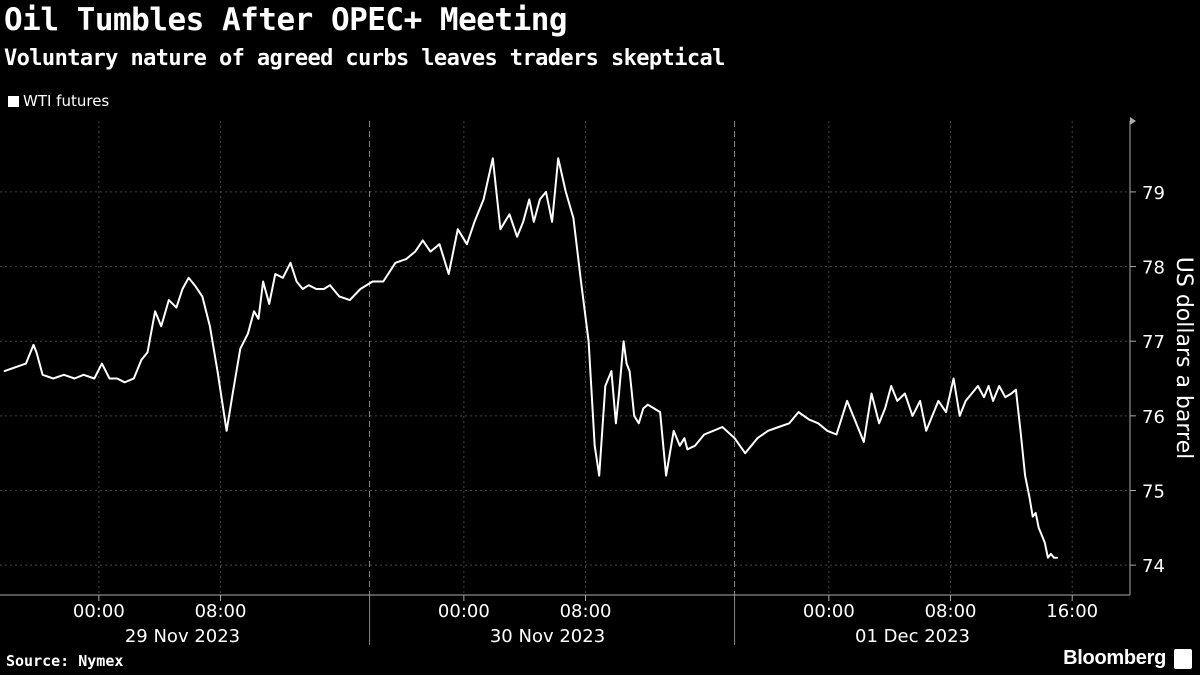  I want to click on y-axis-title: US dollars a barrel, so click(1183, 358).